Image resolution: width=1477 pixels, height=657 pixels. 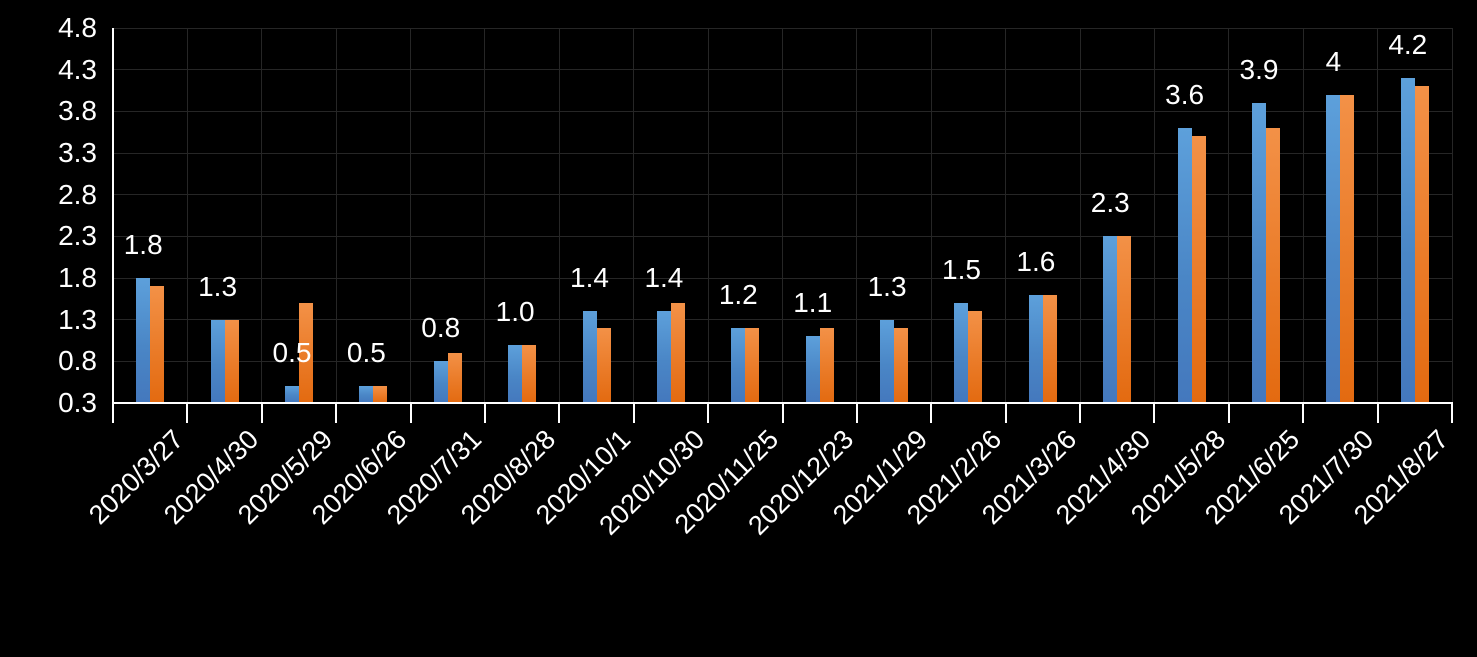 What do you see at coordinates (1185, 94) in the screenshot?
I see `bar-value-label: 3.6` at bounding box center [1185, 94].